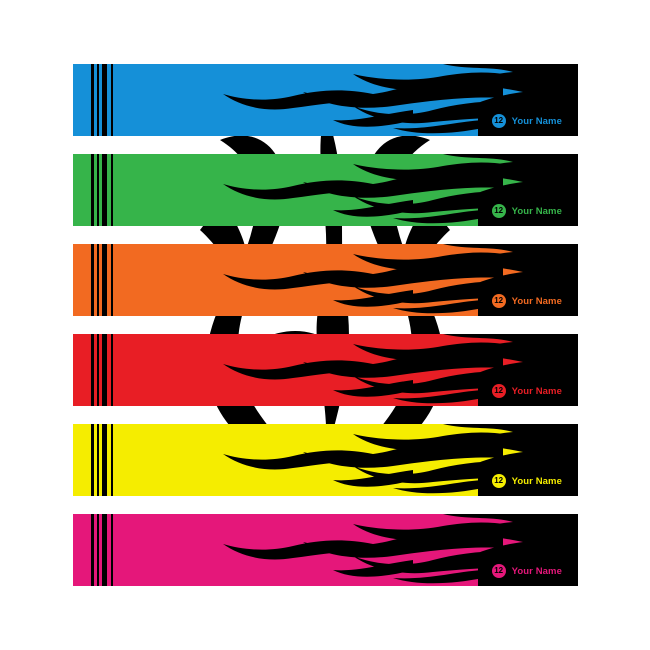 This screenshot has width=650, height=650. Describe the element at coordinates (325, 550) in the screenshot. I see `decal-strip-pink: 12 Your Name` at that location.